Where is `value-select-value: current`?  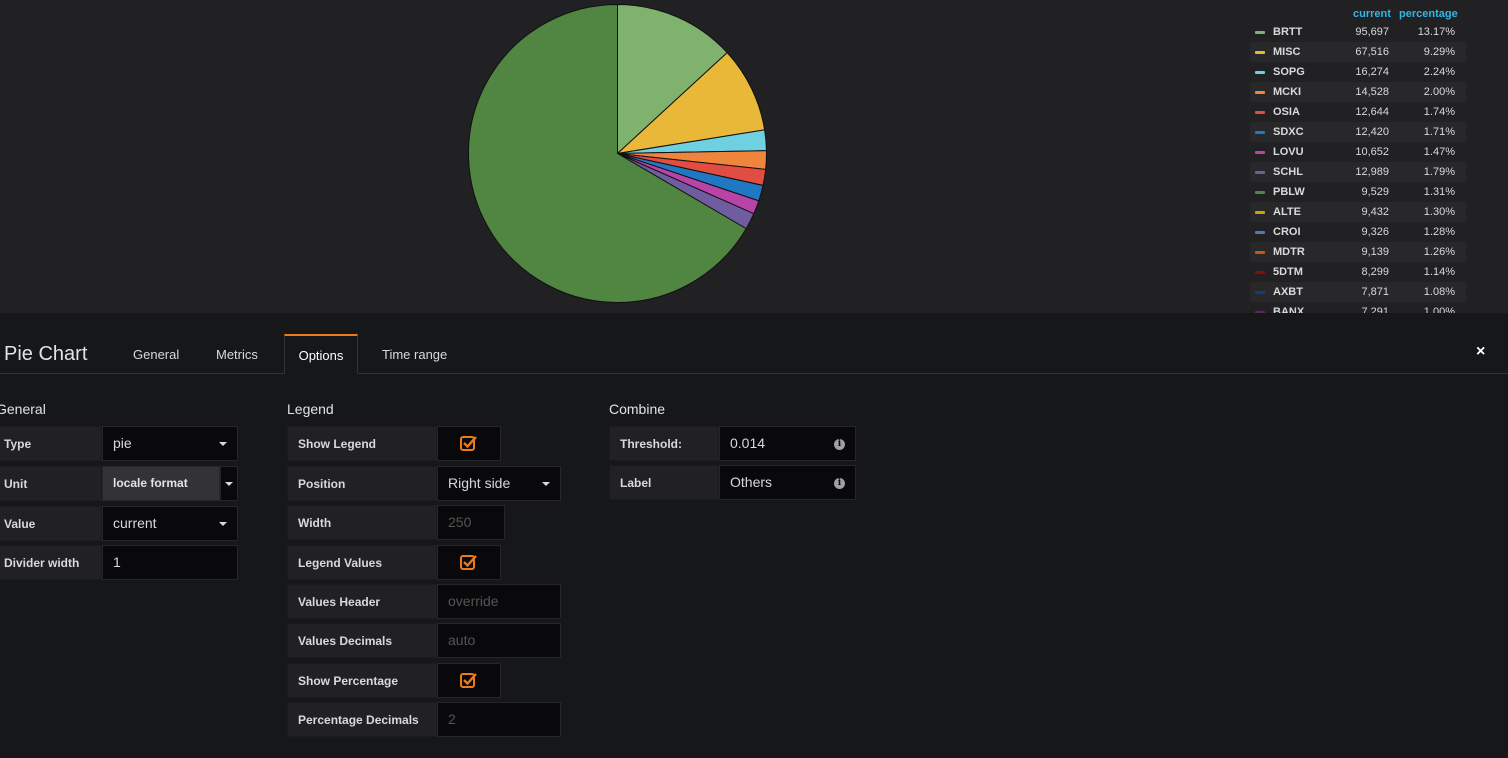 value-select-value: current is located at coordinates (135, 523).